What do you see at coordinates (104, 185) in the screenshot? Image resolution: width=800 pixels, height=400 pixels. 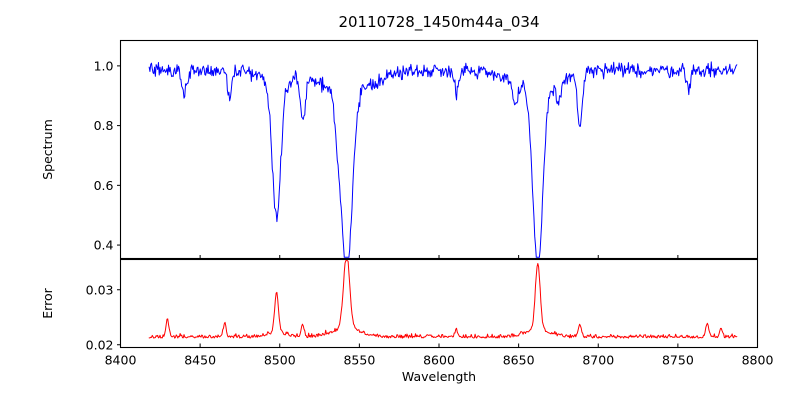 I see `spectrum-y-tick-label: 0.6` at bounding box center [104, 185].